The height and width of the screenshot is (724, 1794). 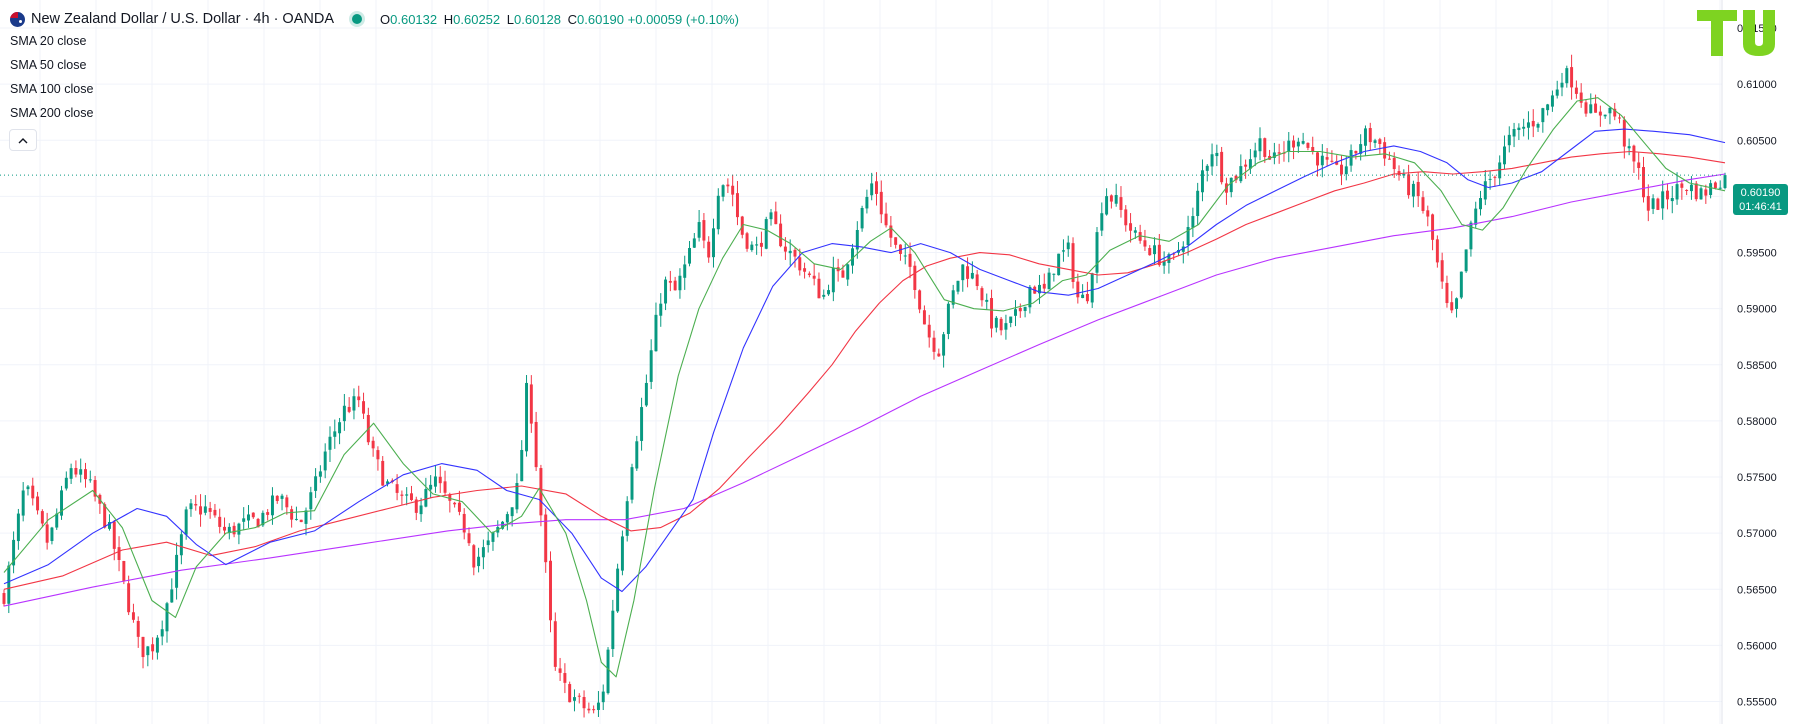 What do you see at coordinates (477, 19) in the screenshot?
I see `ohlc-high-value: 0.60252` at bounding box center [477, 19].